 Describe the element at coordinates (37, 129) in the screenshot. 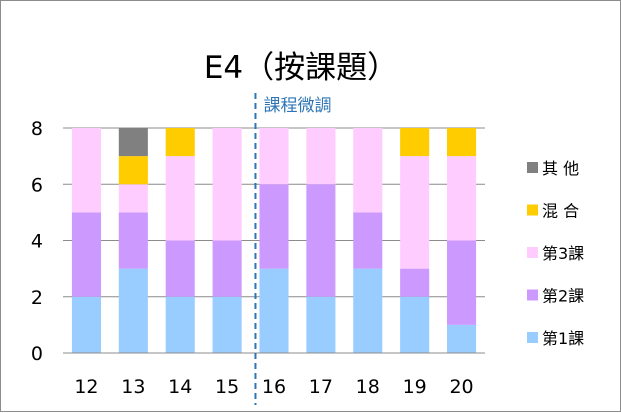

I see `y-tick-label: 8` at that location.